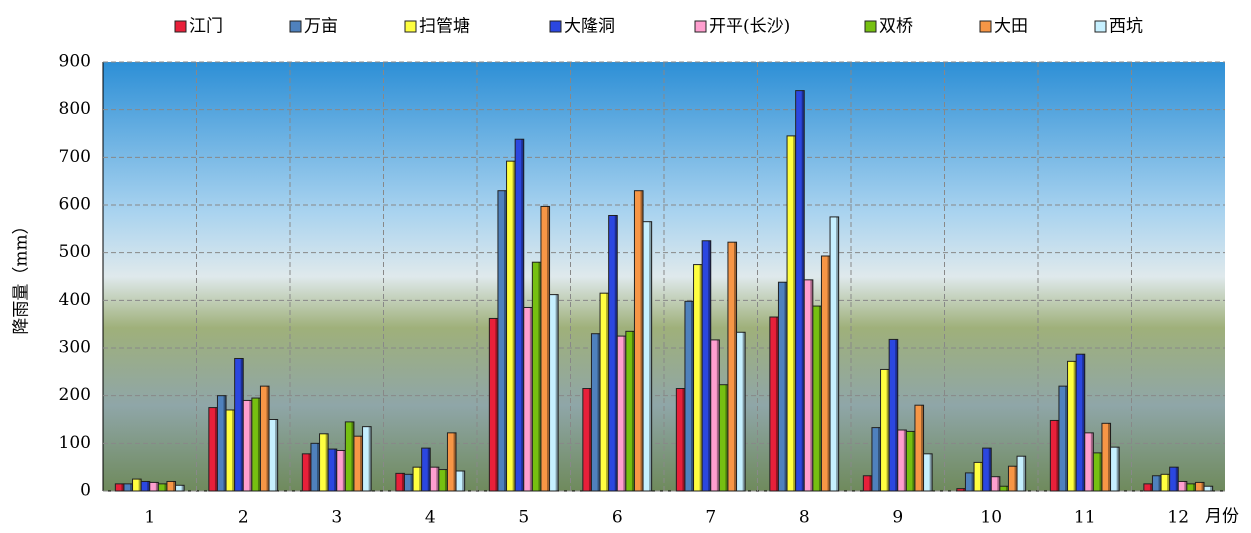 The width and height of the screenshot is (1251, 533). What do you see at coordinates (321, 27) in the screenshot?
I see `legend-label: 万亩` at bounding box center [321, 27].